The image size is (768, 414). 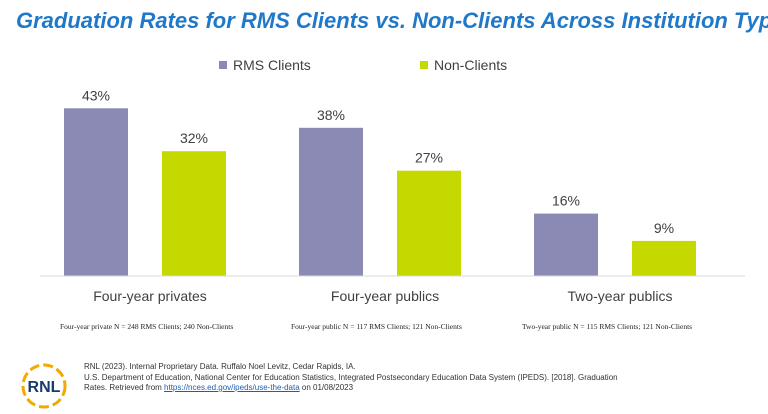 What do you see at coordinates (96, 95) in the screenshot?
I see `data-label-rms-1: 43%` at bounding box center [96, 95].